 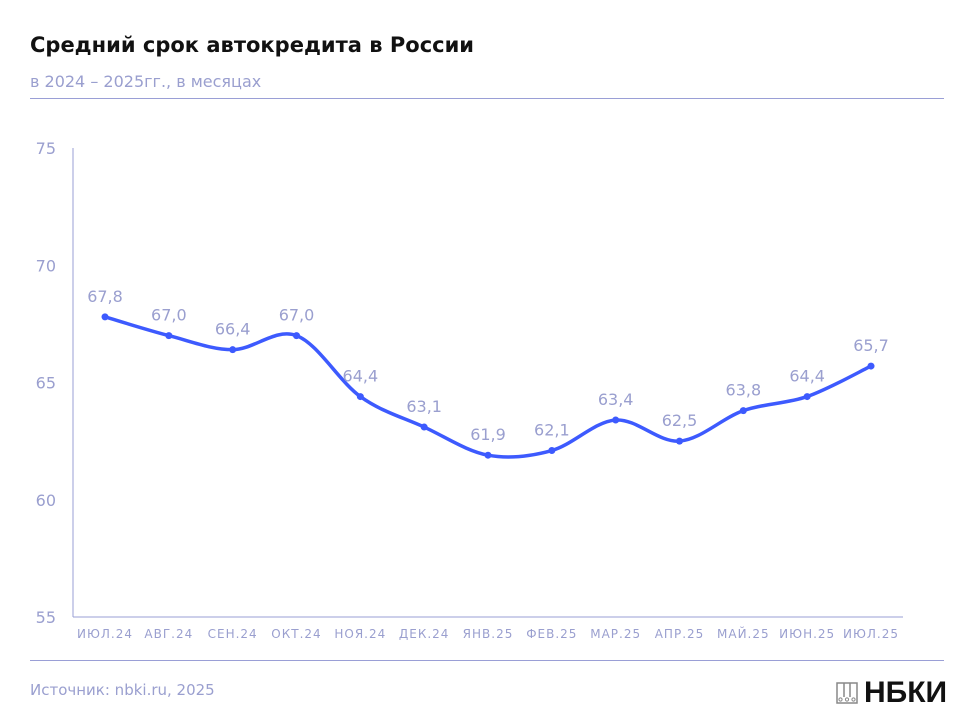 What do you see at coordinates (46, 617) in the screenshot?
I see `y-tick-label: 55` at bounding box center [46, 617].